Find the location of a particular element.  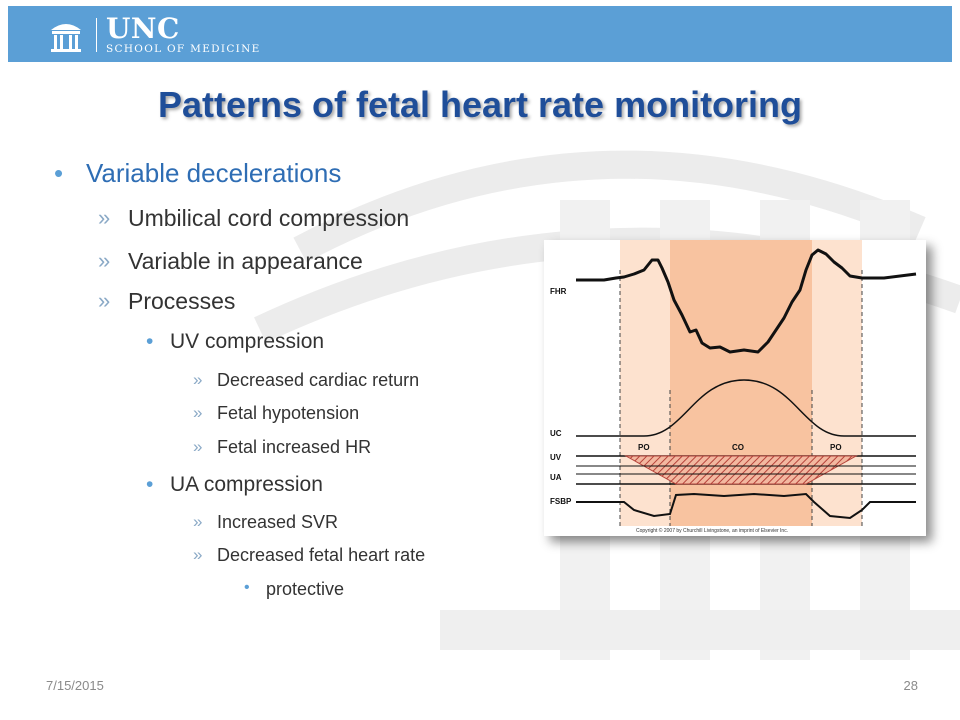

compression-hatch-region is located at coordinates (741, 470).